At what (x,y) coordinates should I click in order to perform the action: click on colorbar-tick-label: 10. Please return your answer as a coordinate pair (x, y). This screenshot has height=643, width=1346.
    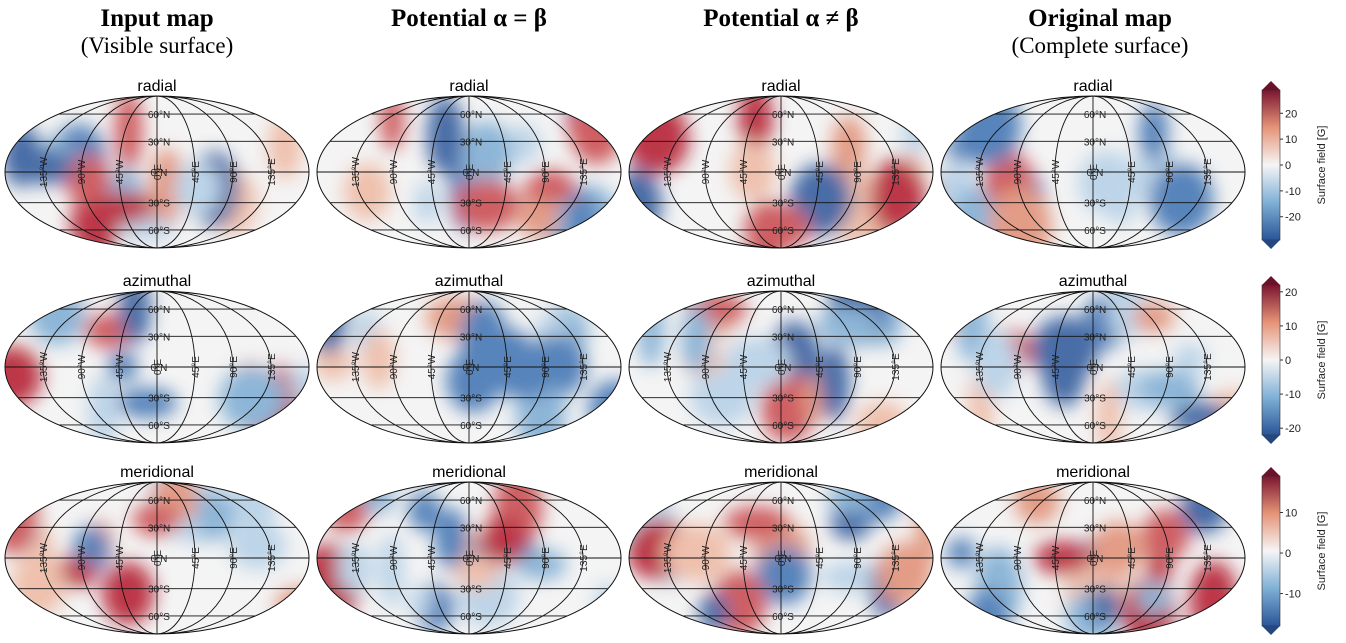
    Looking at the image, I should click on (1291, 513).